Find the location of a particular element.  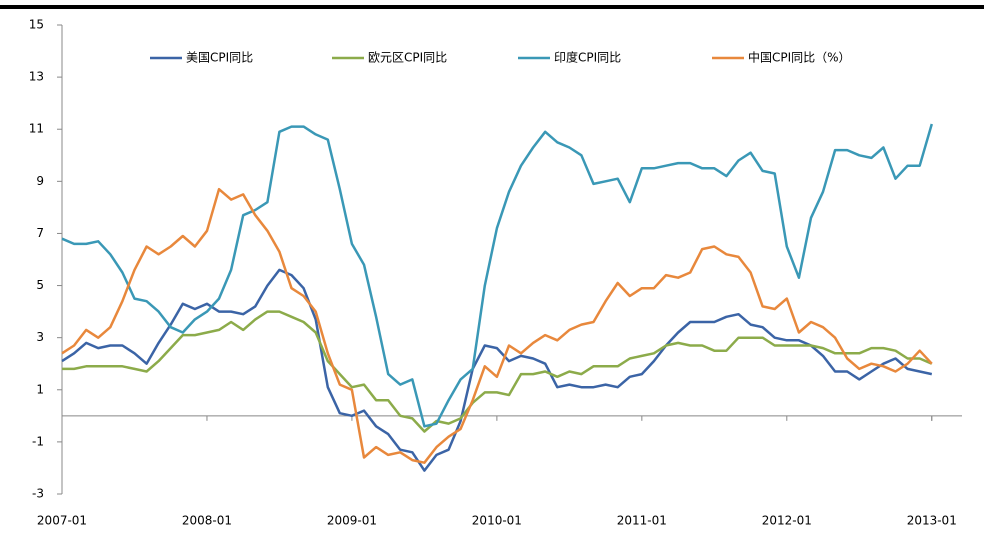

y-tick-label: 1 is located at coordinates (40, 389).